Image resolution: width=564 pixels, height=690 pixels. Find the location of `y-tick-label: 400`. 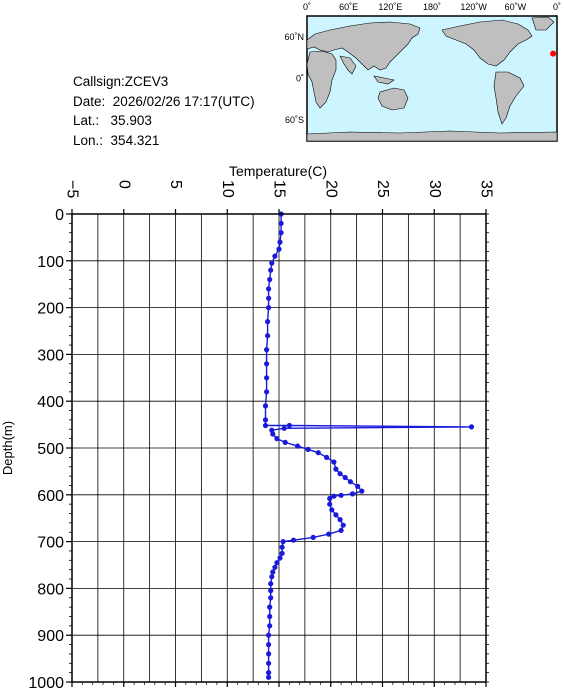

y-tick-label: 400 is located at coordinates (50, 402).